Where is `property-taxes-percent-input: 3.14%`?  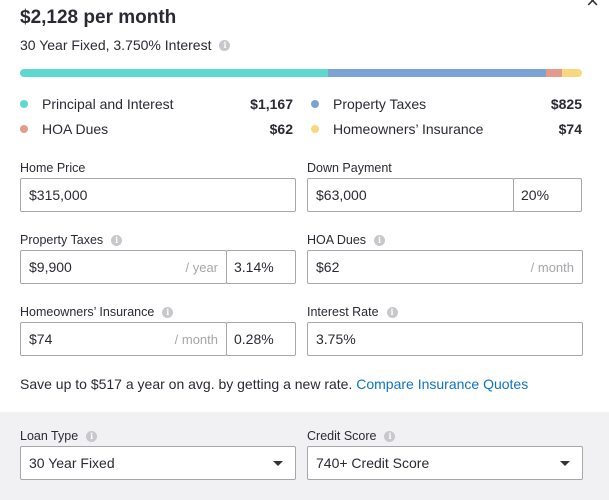 property-taxes-percent-input: 3.14% is located at coordinates (261, 267).